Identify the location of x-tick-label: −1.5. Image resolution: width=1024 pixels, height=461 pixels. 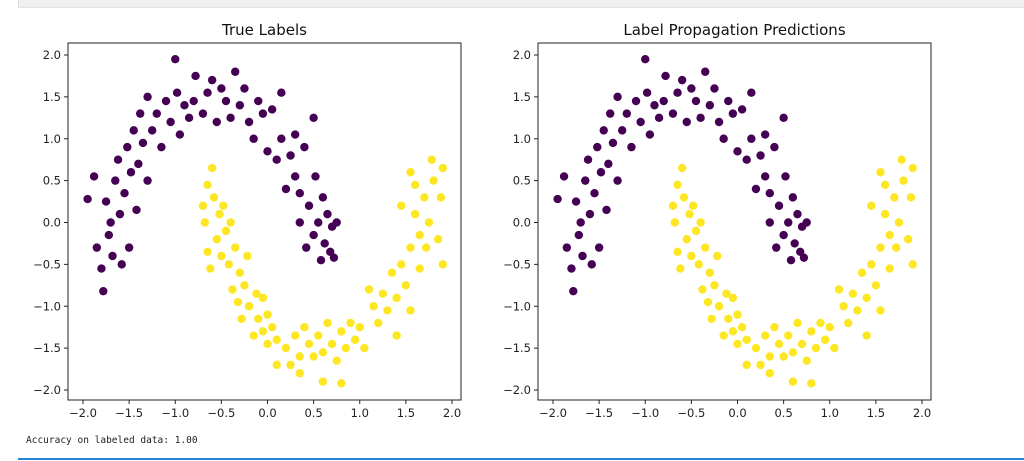
(599, 413).